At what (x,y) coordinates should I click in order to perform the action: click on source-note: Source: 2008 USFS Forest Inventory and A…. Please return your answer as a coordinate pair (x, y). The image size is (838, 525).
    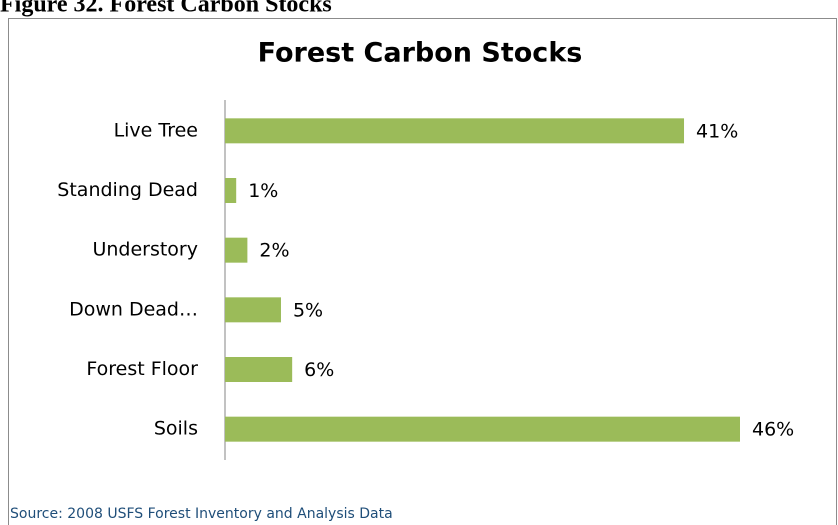
    Looking at the image, I should click on (201, 514).